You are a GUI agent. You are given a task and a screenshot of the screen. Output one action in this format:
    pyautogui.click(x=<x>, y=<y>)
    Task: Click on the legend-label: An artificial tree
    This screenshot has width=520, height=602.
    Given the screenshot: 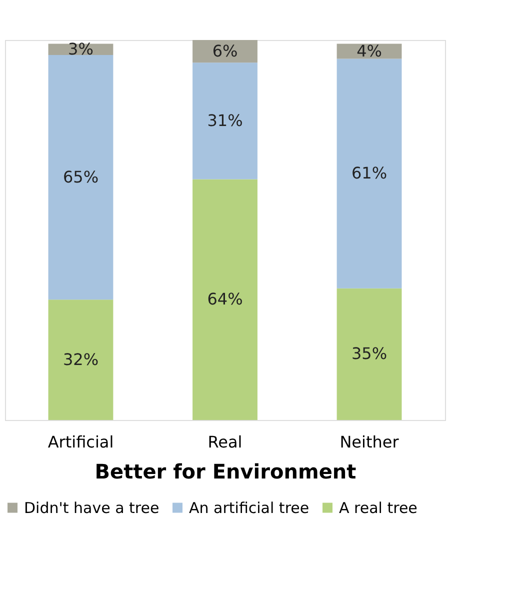 What is the action you would take?
    pyautogui.click(x=249, y=507)
    